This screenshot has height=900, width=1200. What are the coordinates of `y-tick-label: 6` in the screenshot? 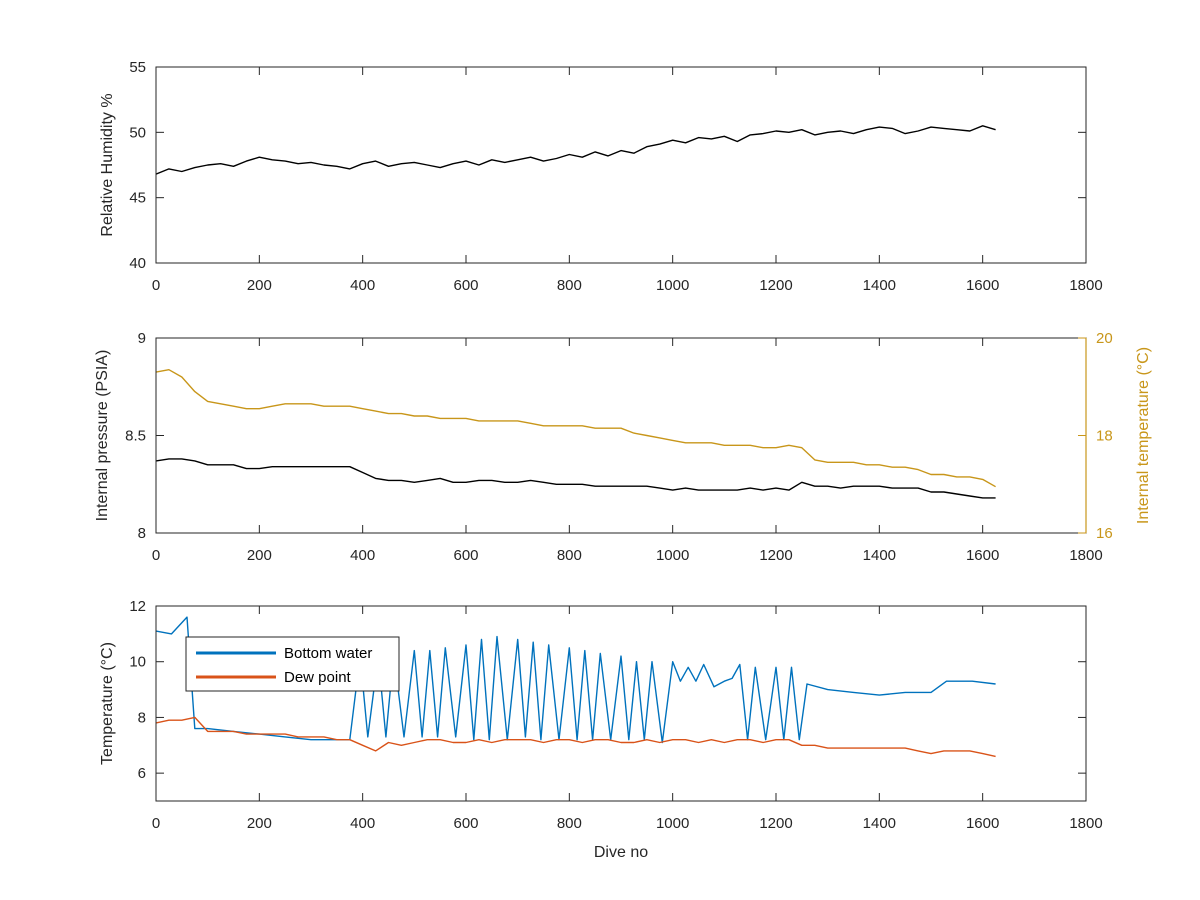 It's located at (142, 773).